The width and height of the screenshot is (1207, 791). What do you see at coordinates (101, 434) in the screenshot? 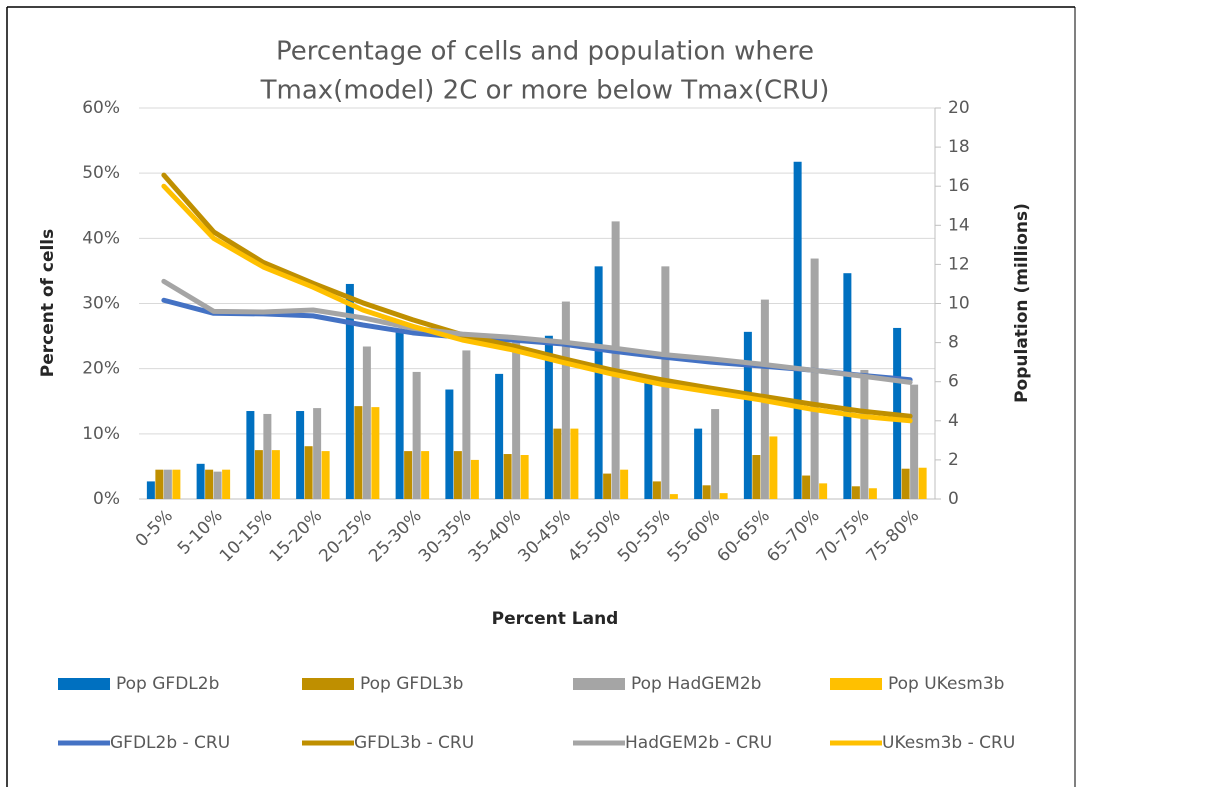
I see `y-tick-label: 10%` at bounding box center [101, 434].